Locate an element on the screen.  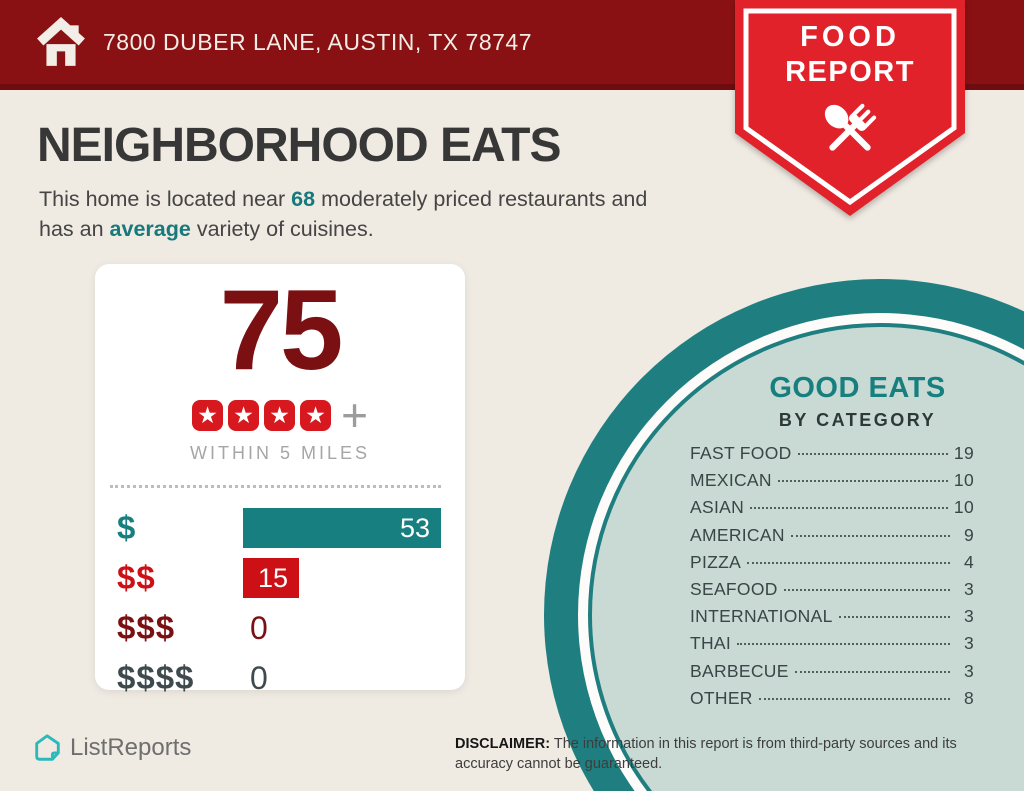
price-tier-label: $ is located at coordinates (127, 527).